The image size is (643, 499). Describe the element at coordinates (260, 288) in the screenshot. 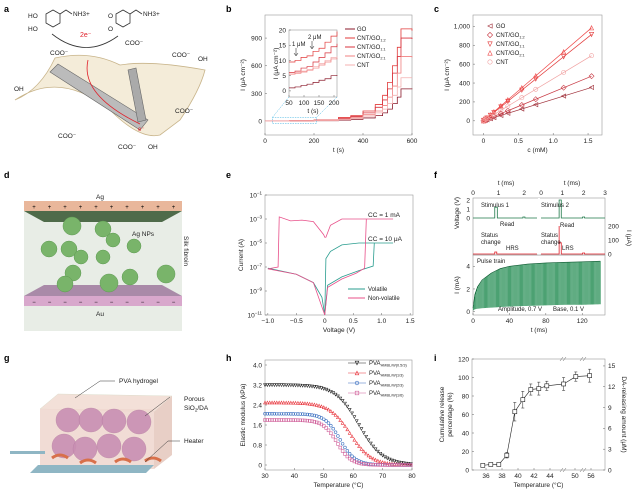

I see `tick-exponent: −9` at that location.